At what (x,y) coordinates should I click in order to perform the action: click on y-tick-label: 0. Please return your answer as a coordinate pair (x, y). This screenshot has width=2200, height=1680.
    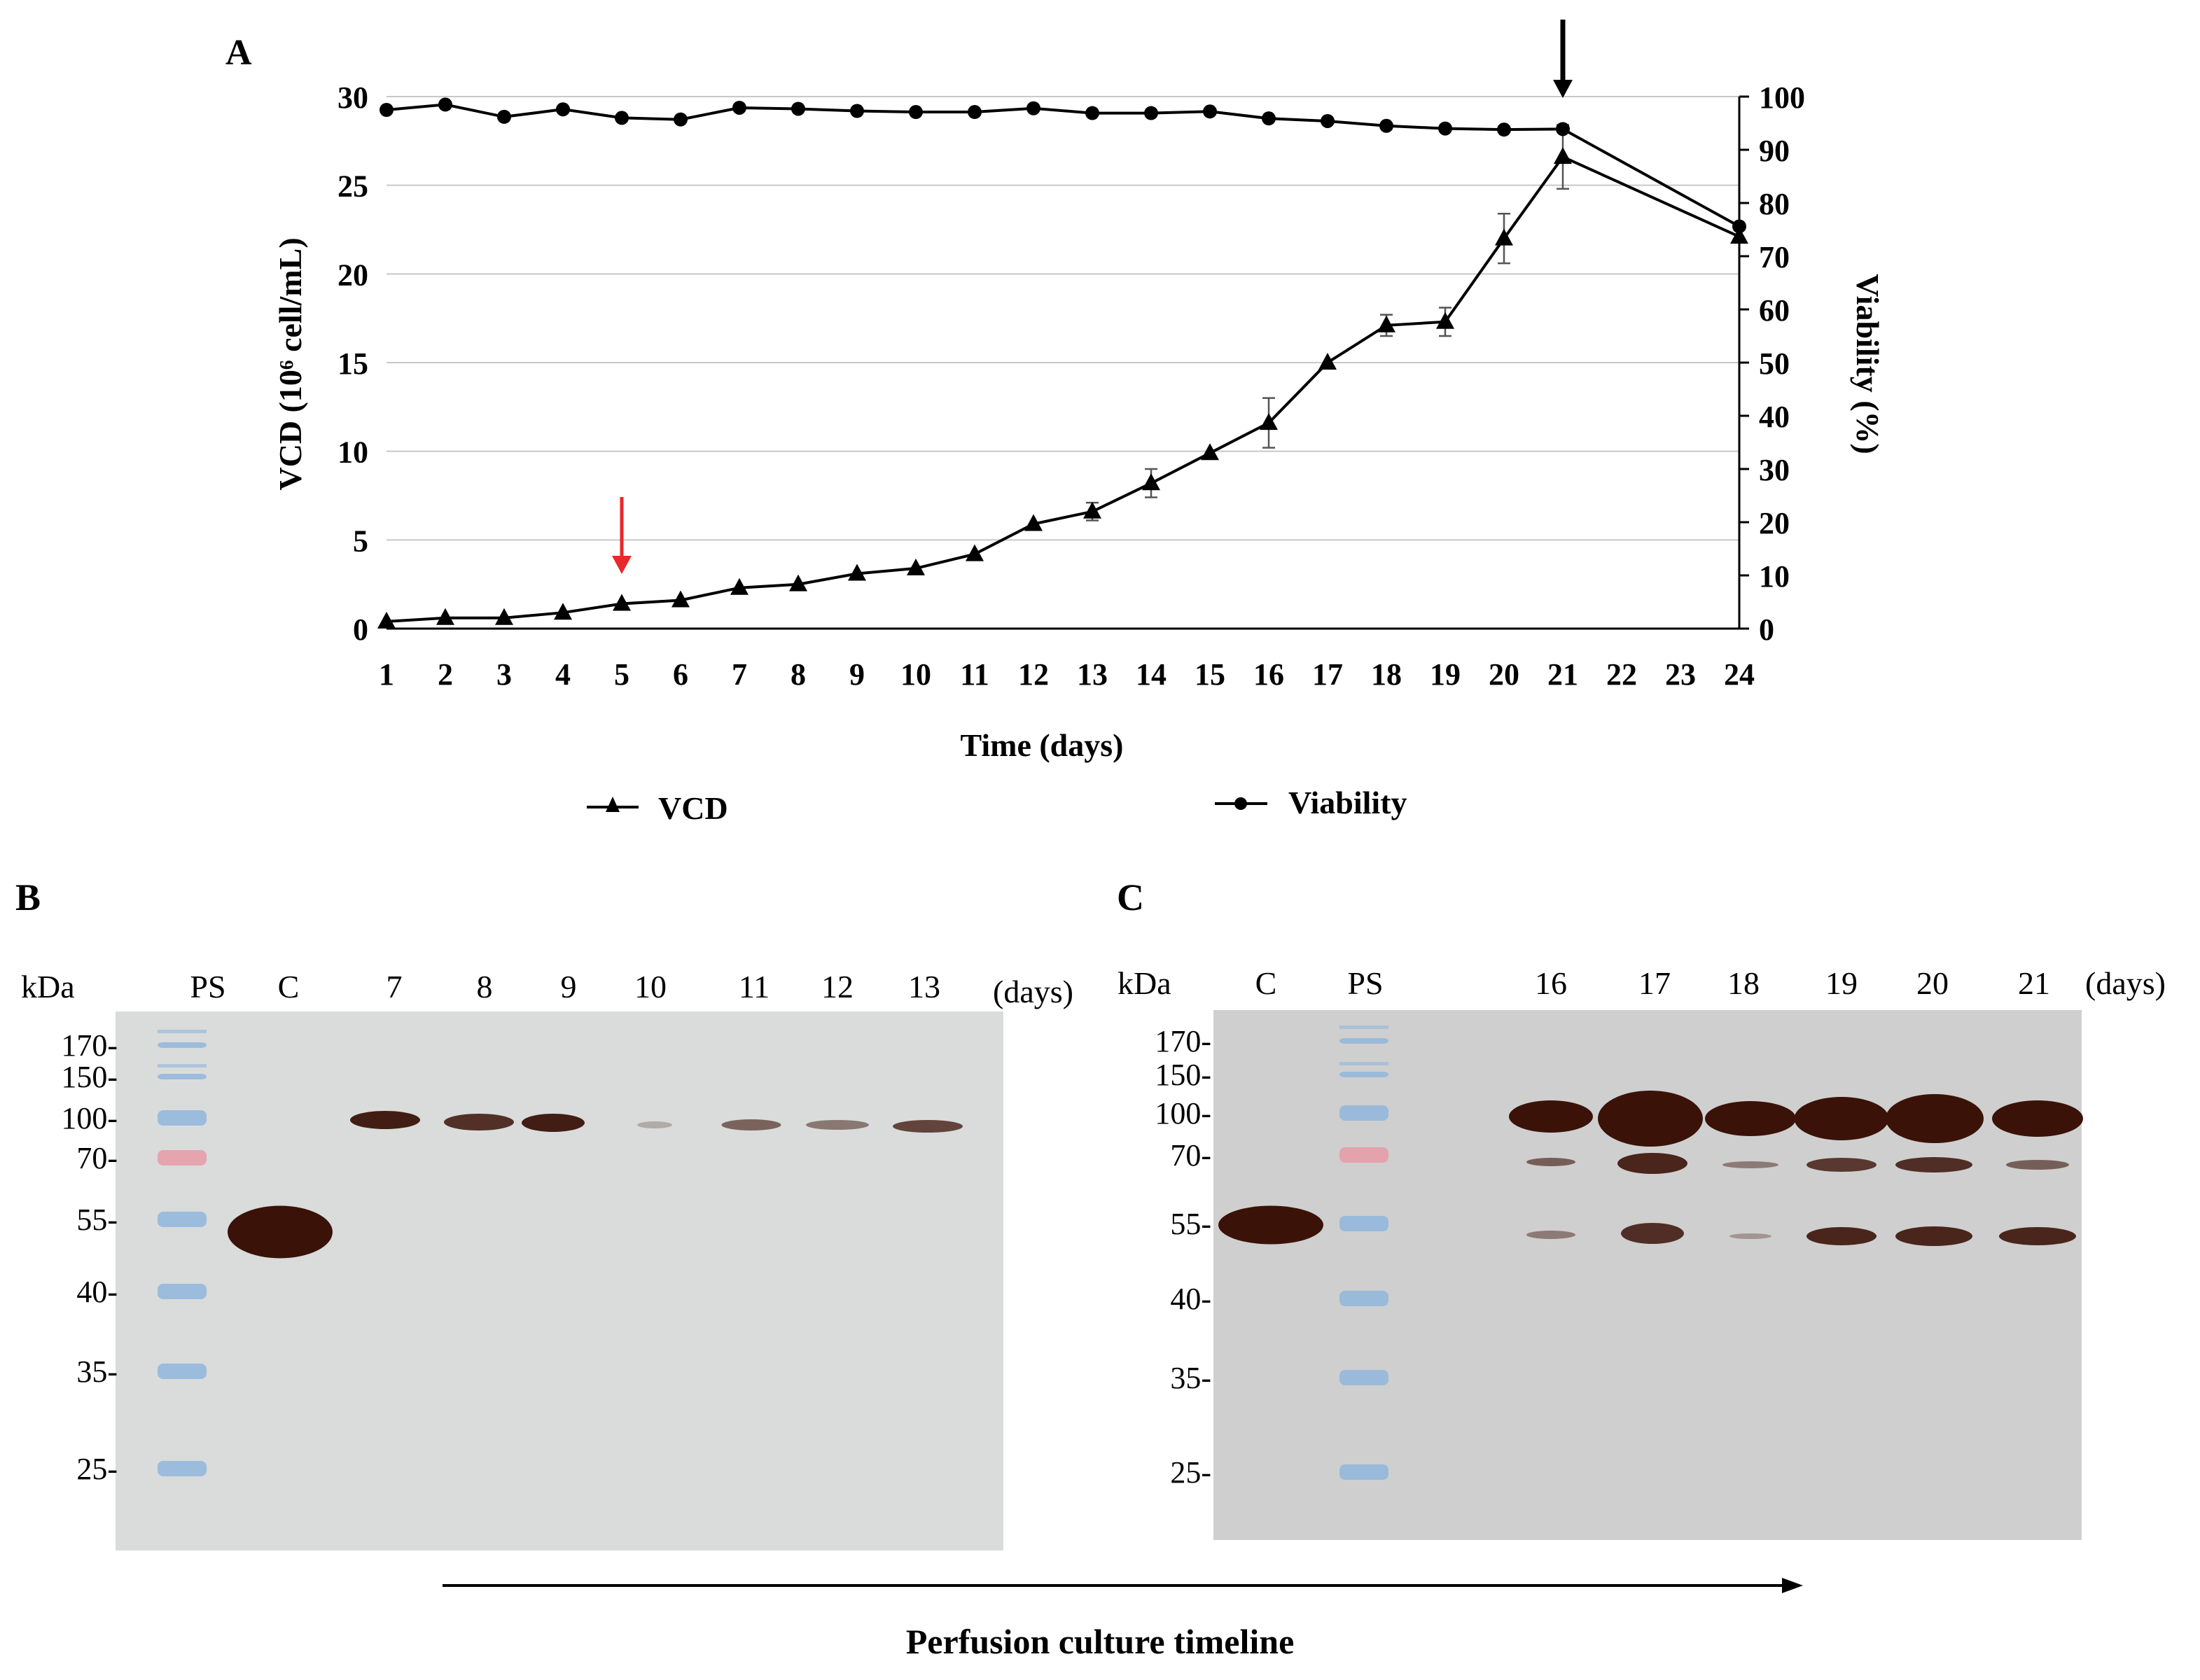
    Looking at the image, I should click on (360, 629).